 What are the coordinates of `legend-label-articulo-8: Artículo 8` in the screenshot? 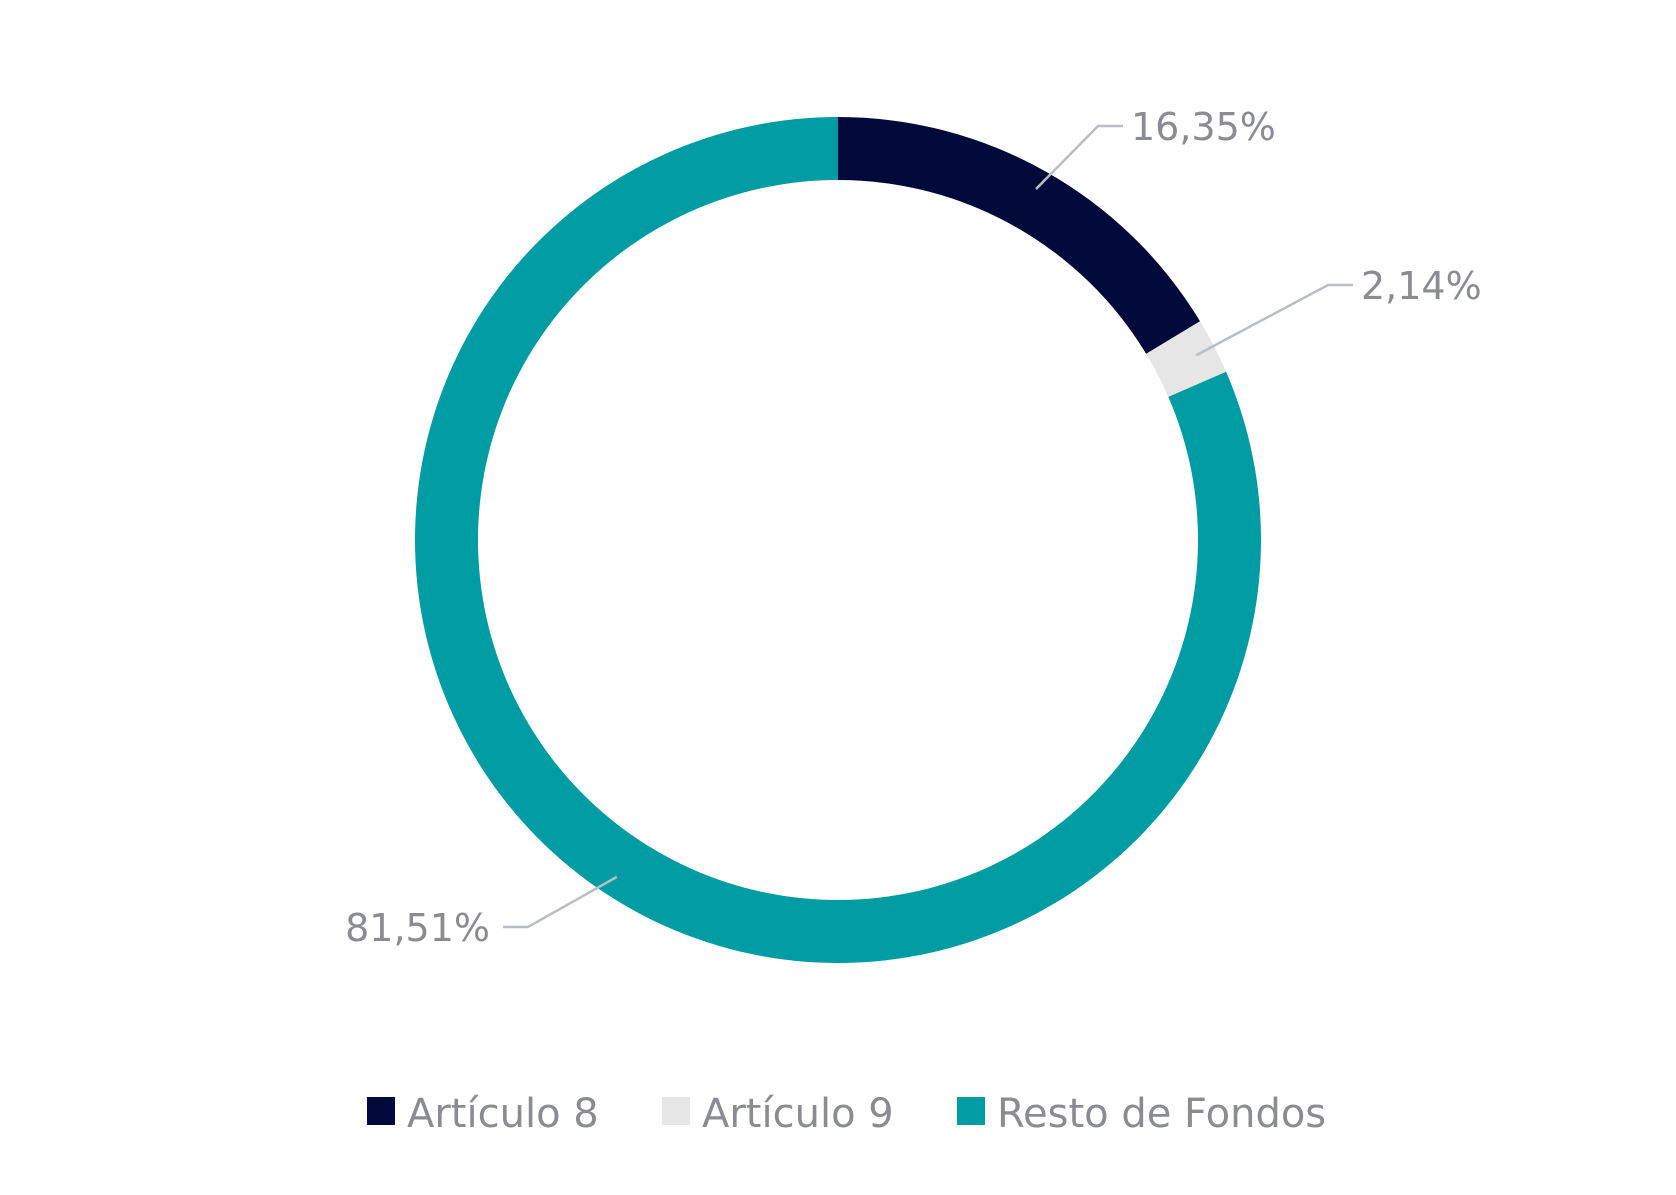 It's located at (503, 1114).